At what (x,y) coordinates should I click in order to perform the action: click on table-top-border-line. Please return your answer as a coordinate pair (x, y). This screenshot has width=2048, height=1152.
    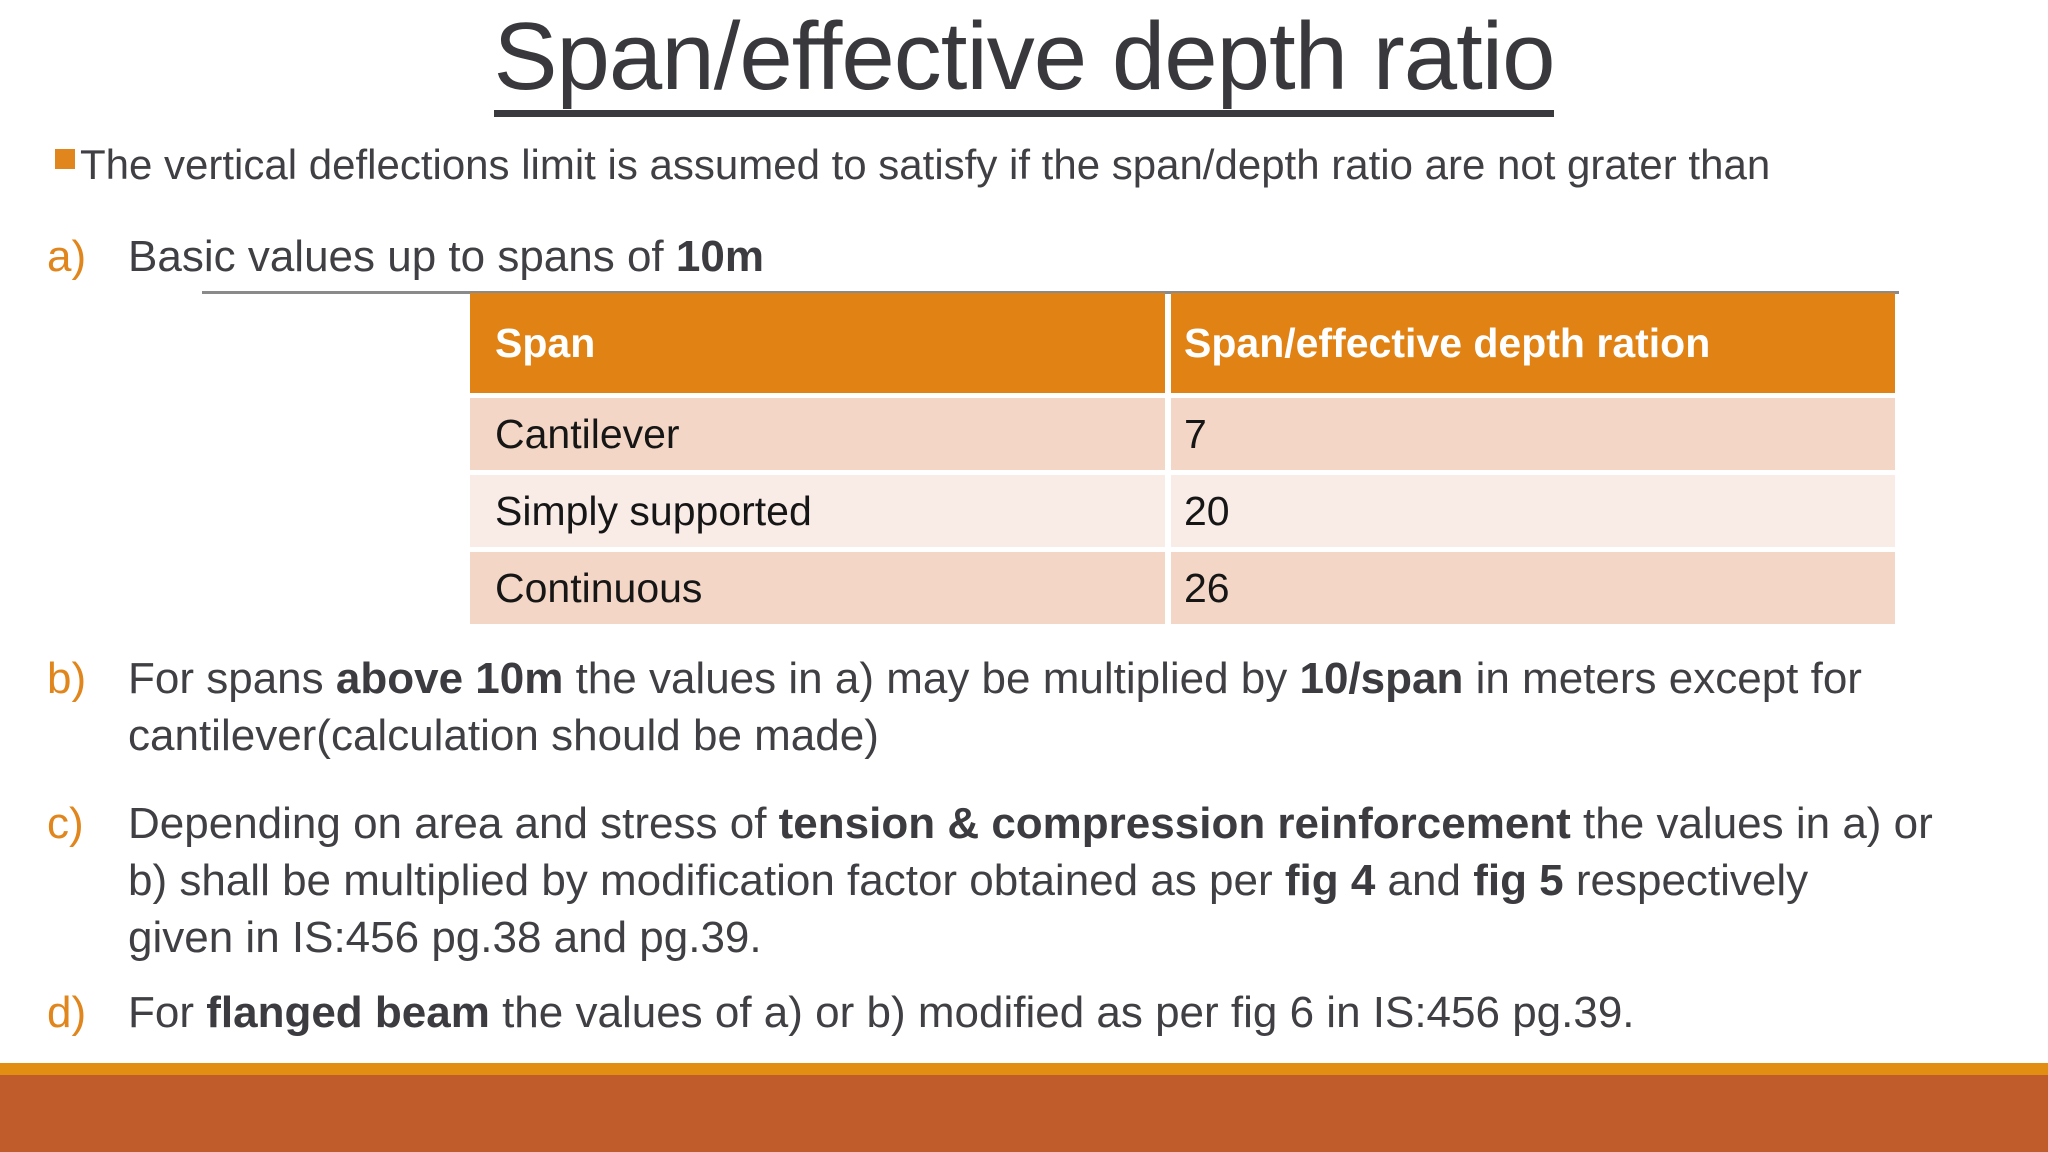
    Looking at the image, I should click on (1050, 292).